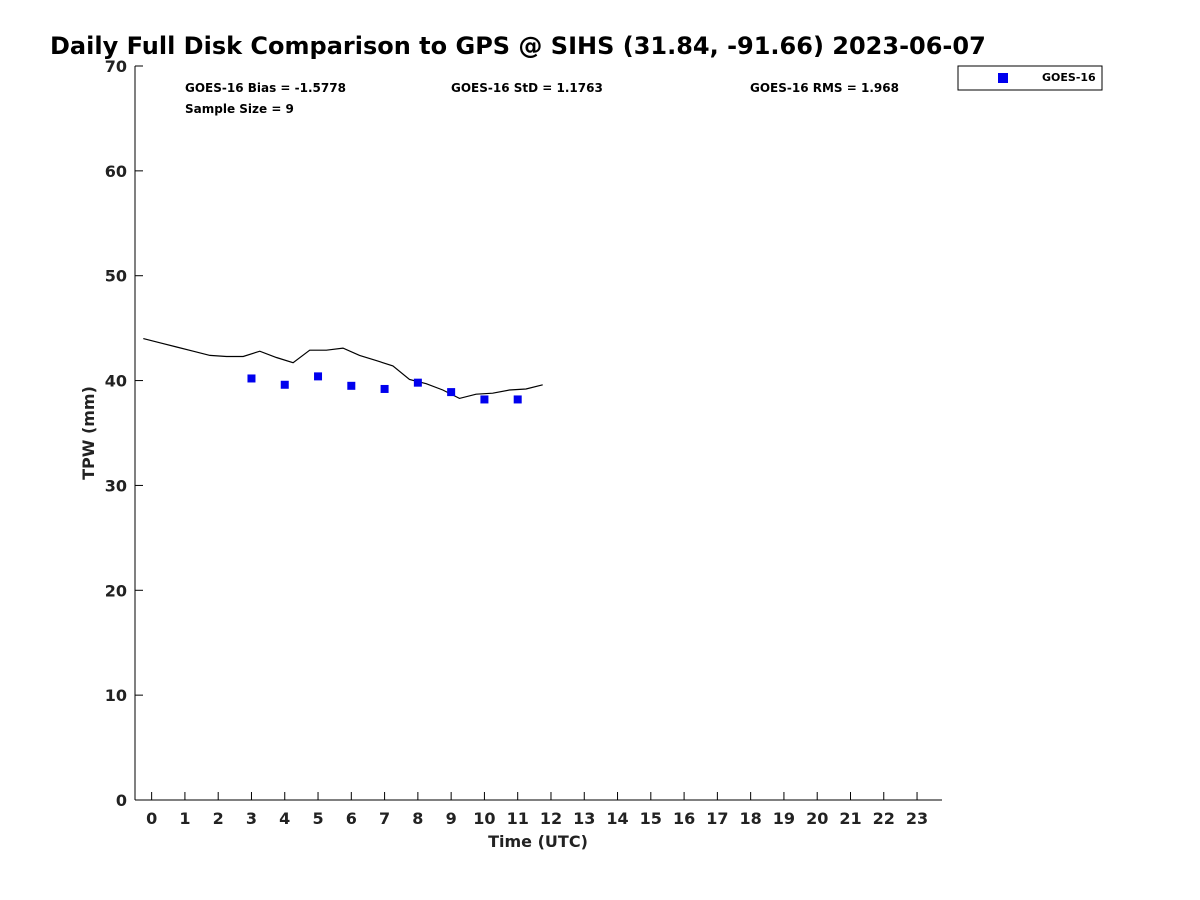 This screenshot has width=1200, height=900. I want to click on legend-box, so click(1030, 78).